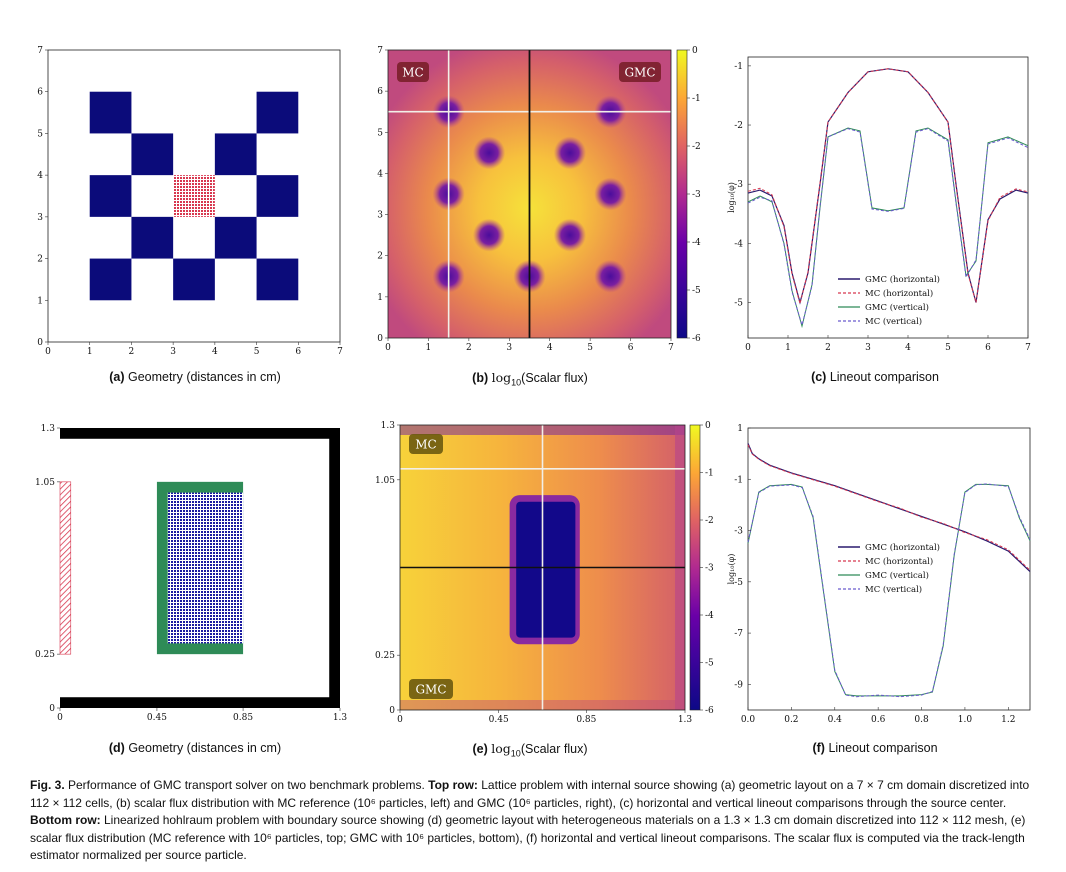  What do you see at coordinates (200, 702) in the screenshot?
I see `wall-bottom` at bounding box center [200, 702].